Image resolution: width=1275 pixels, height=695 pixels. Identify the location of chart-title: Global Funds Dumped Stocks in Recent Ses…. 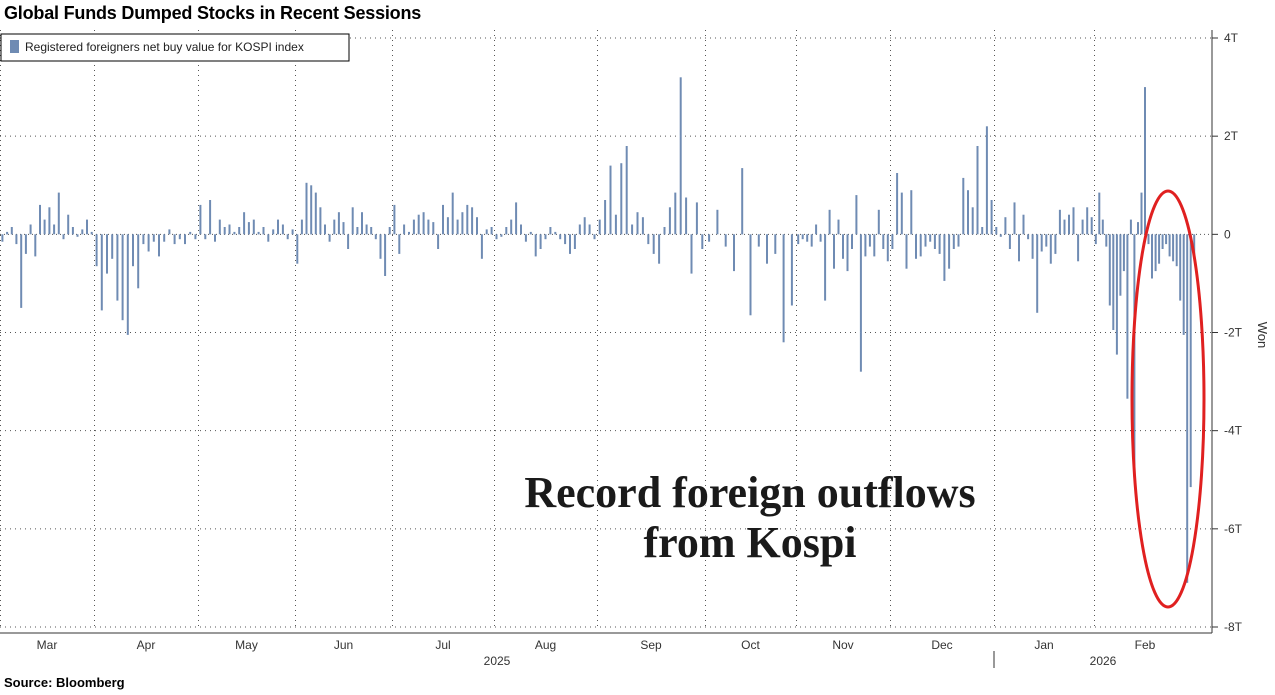
(213, 13).